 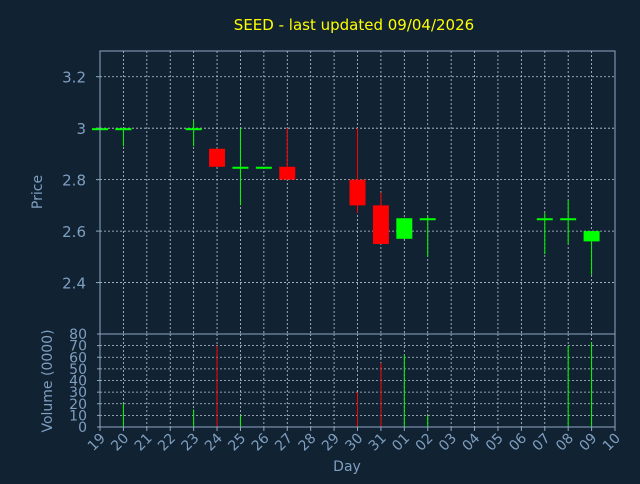 I want to click on x-tick-label: 30, so click(x=354, y=443).